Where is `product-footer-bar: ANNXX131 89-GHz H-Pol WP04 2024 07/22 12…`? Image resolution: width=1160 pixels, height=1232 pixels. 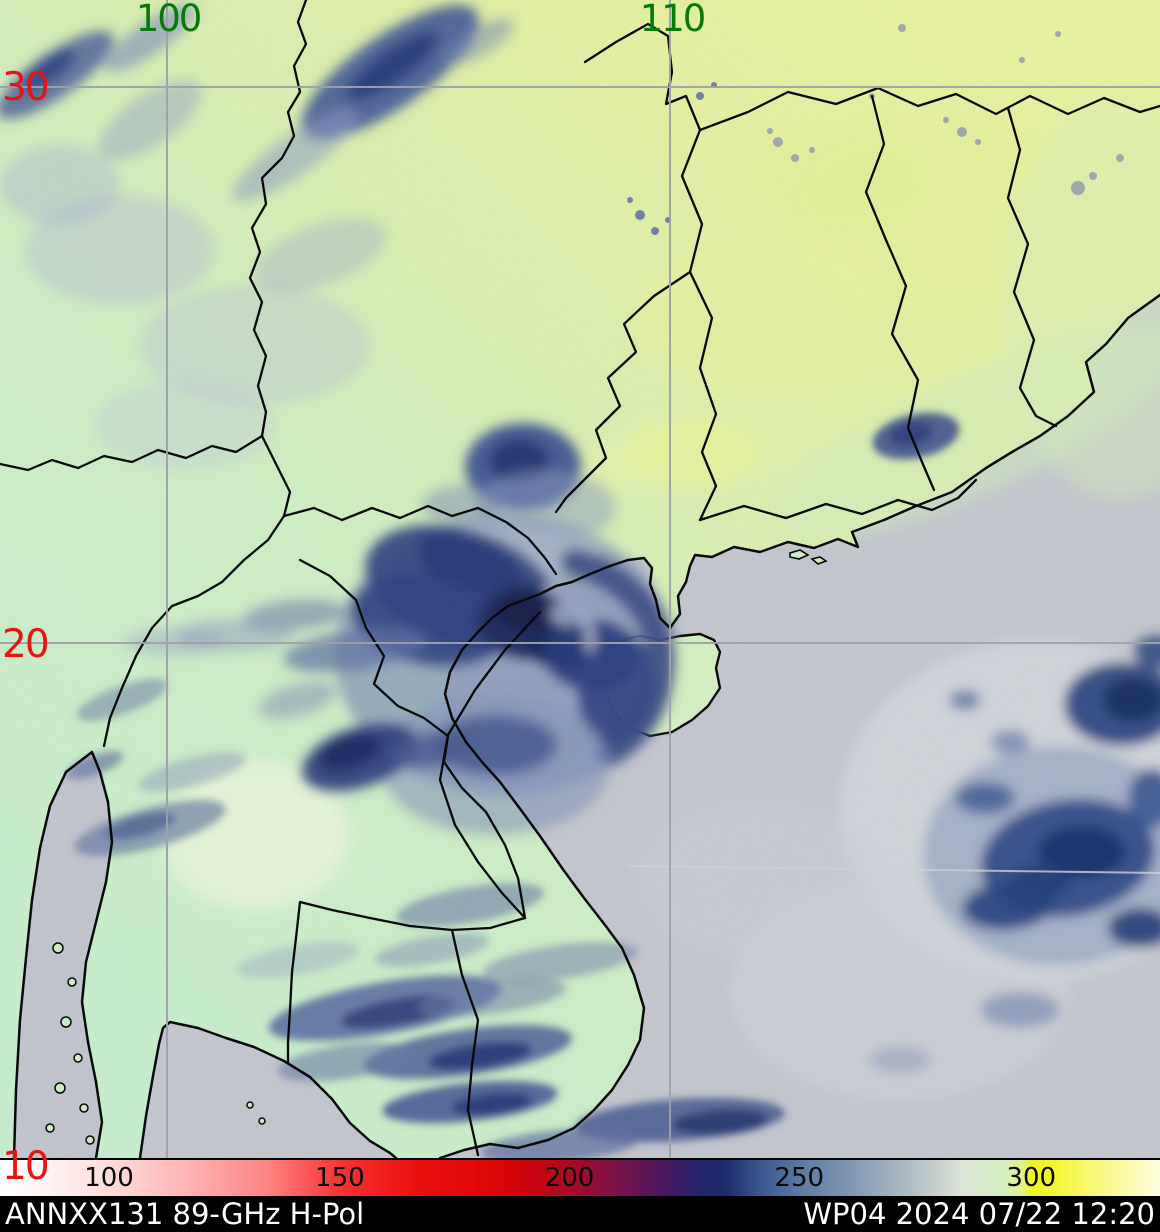 product-footer-bar: ANNXX131 89-GHz H-Pol WP04 2024 07/22 12… is located at coordinates (580, 1214).